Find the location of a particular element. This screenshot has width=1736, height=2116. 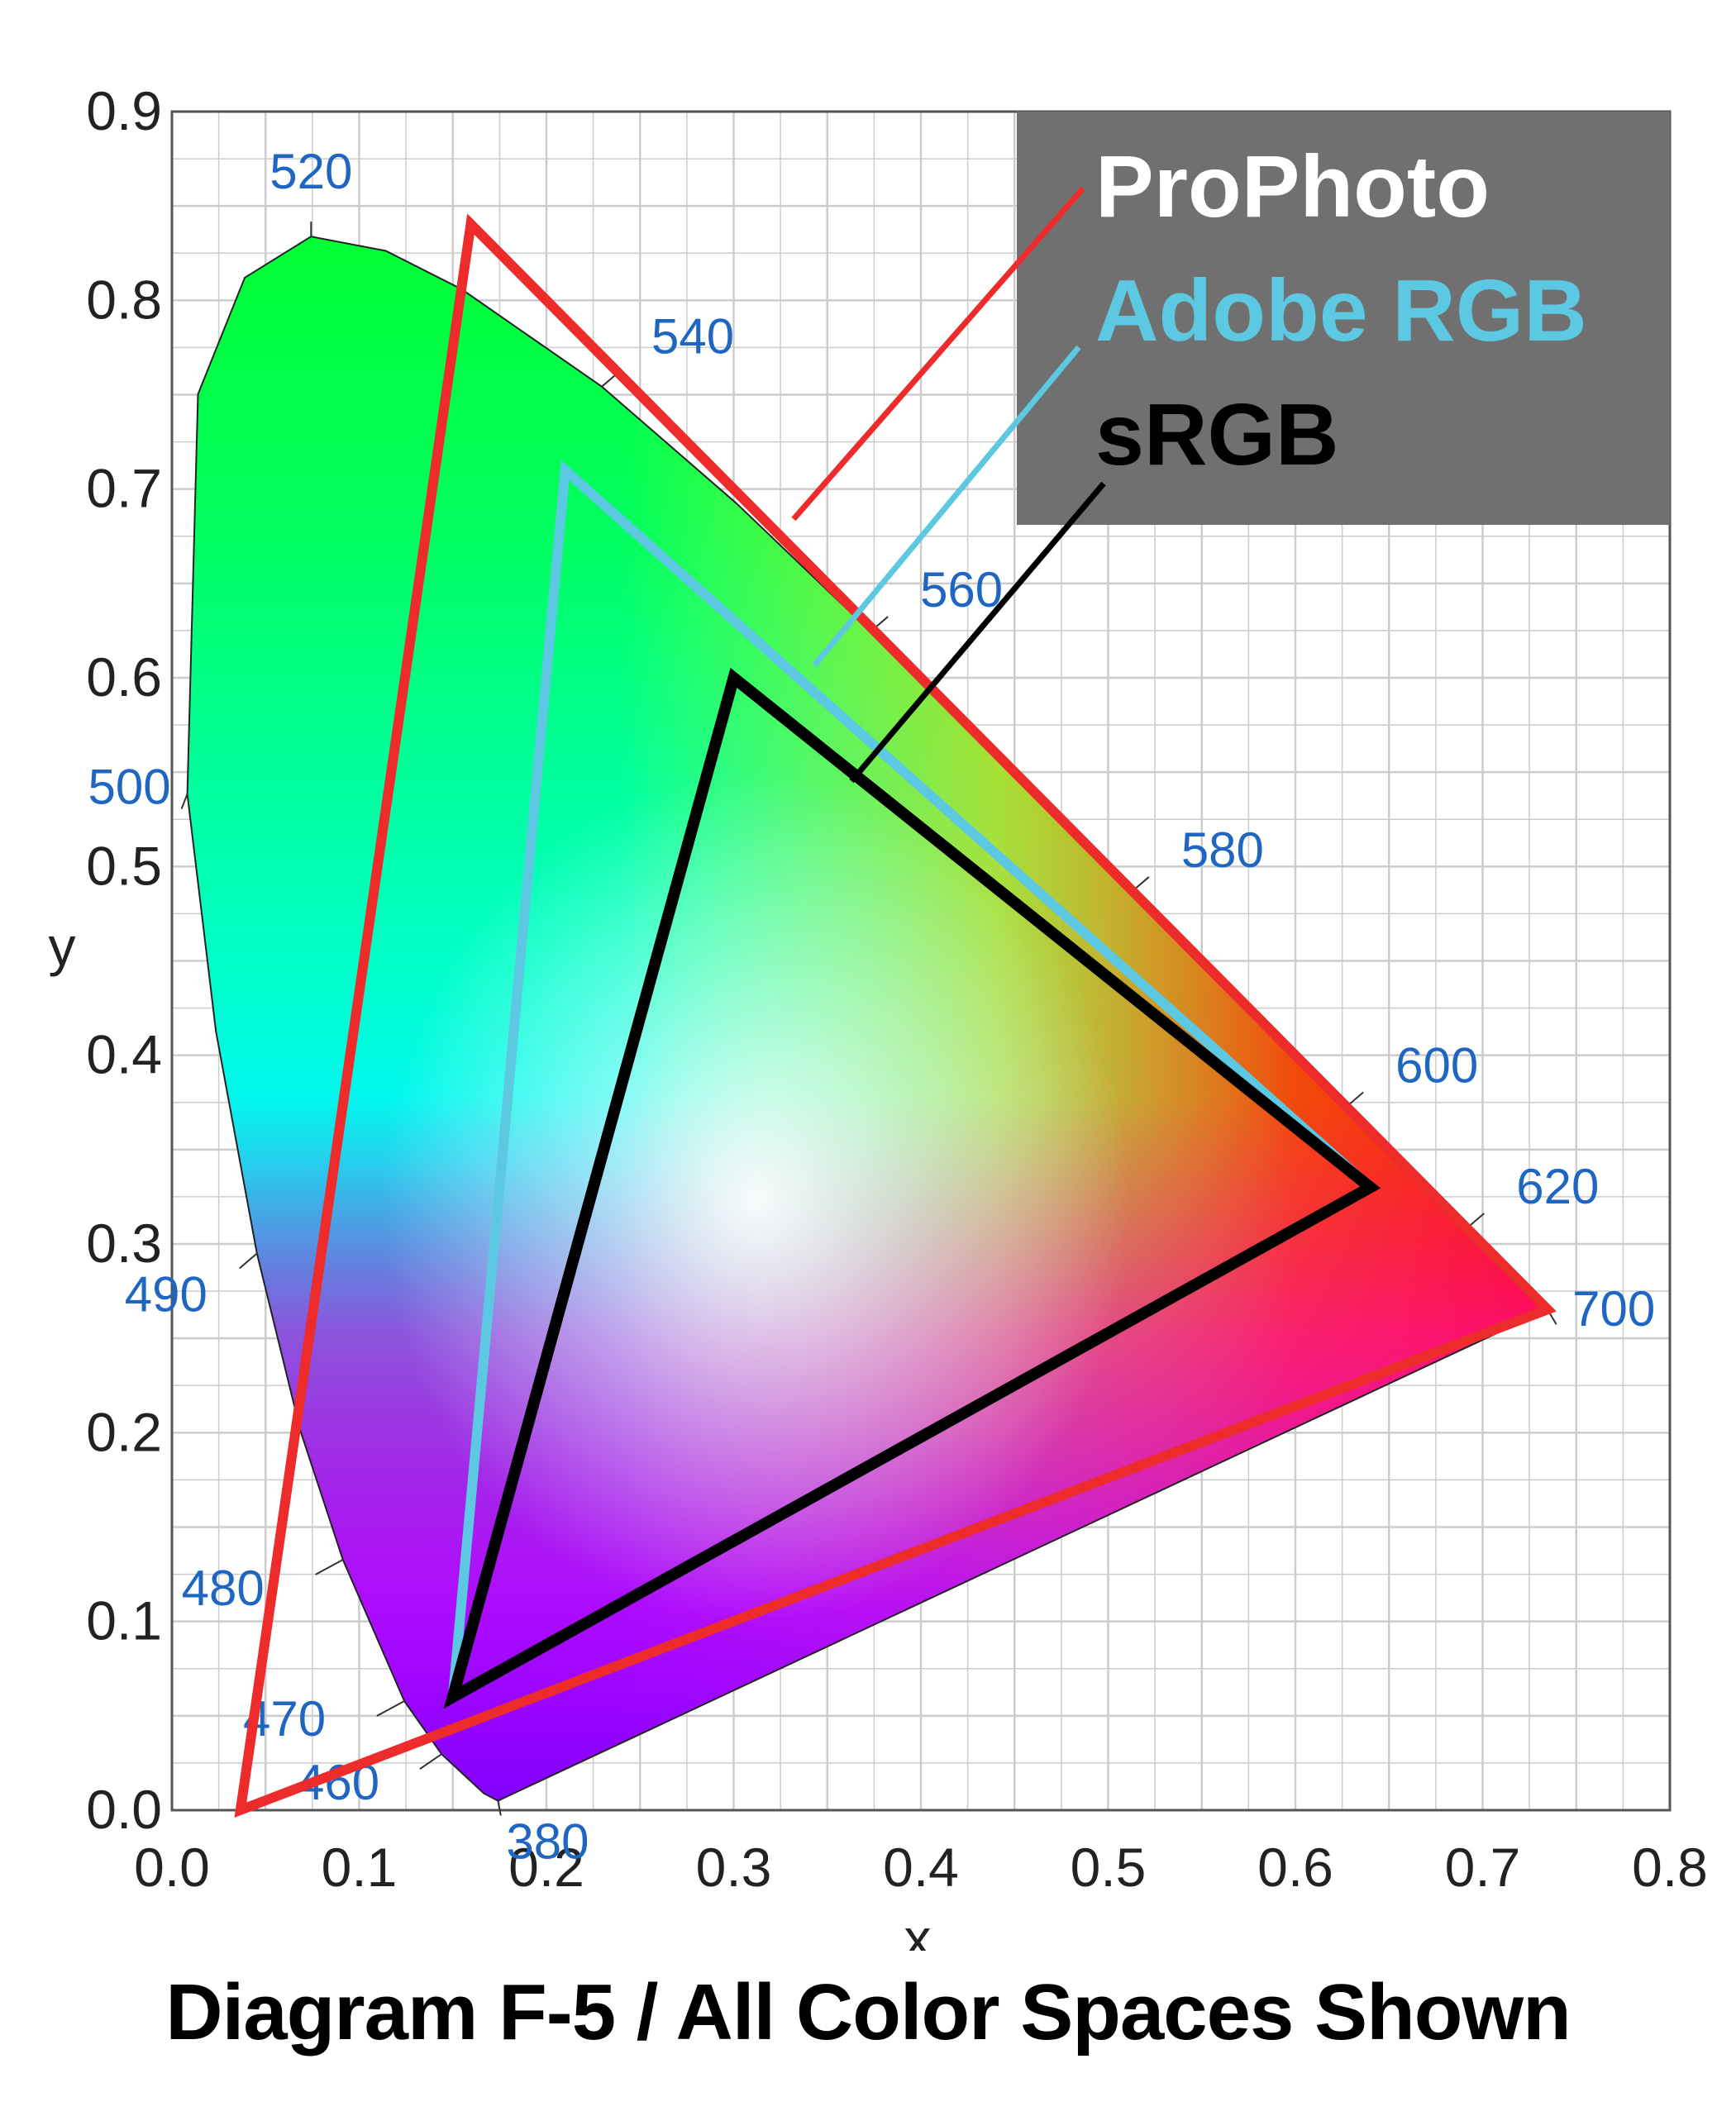

y-tick-label: 0.9 is located at coordinates (124, 110).